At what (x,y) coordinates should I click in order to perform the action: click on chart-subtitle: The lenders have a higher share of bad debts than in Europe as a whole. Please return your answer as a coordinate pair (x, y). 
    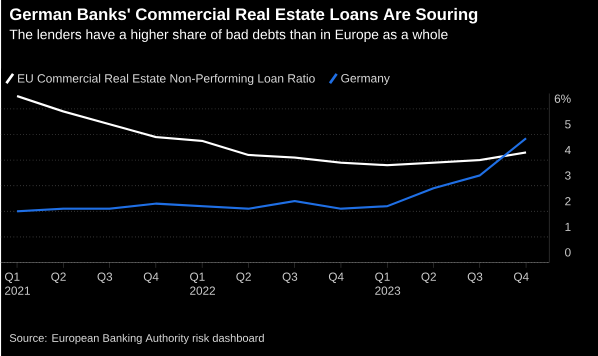
    Looking at the image, I should click on (229, 35).